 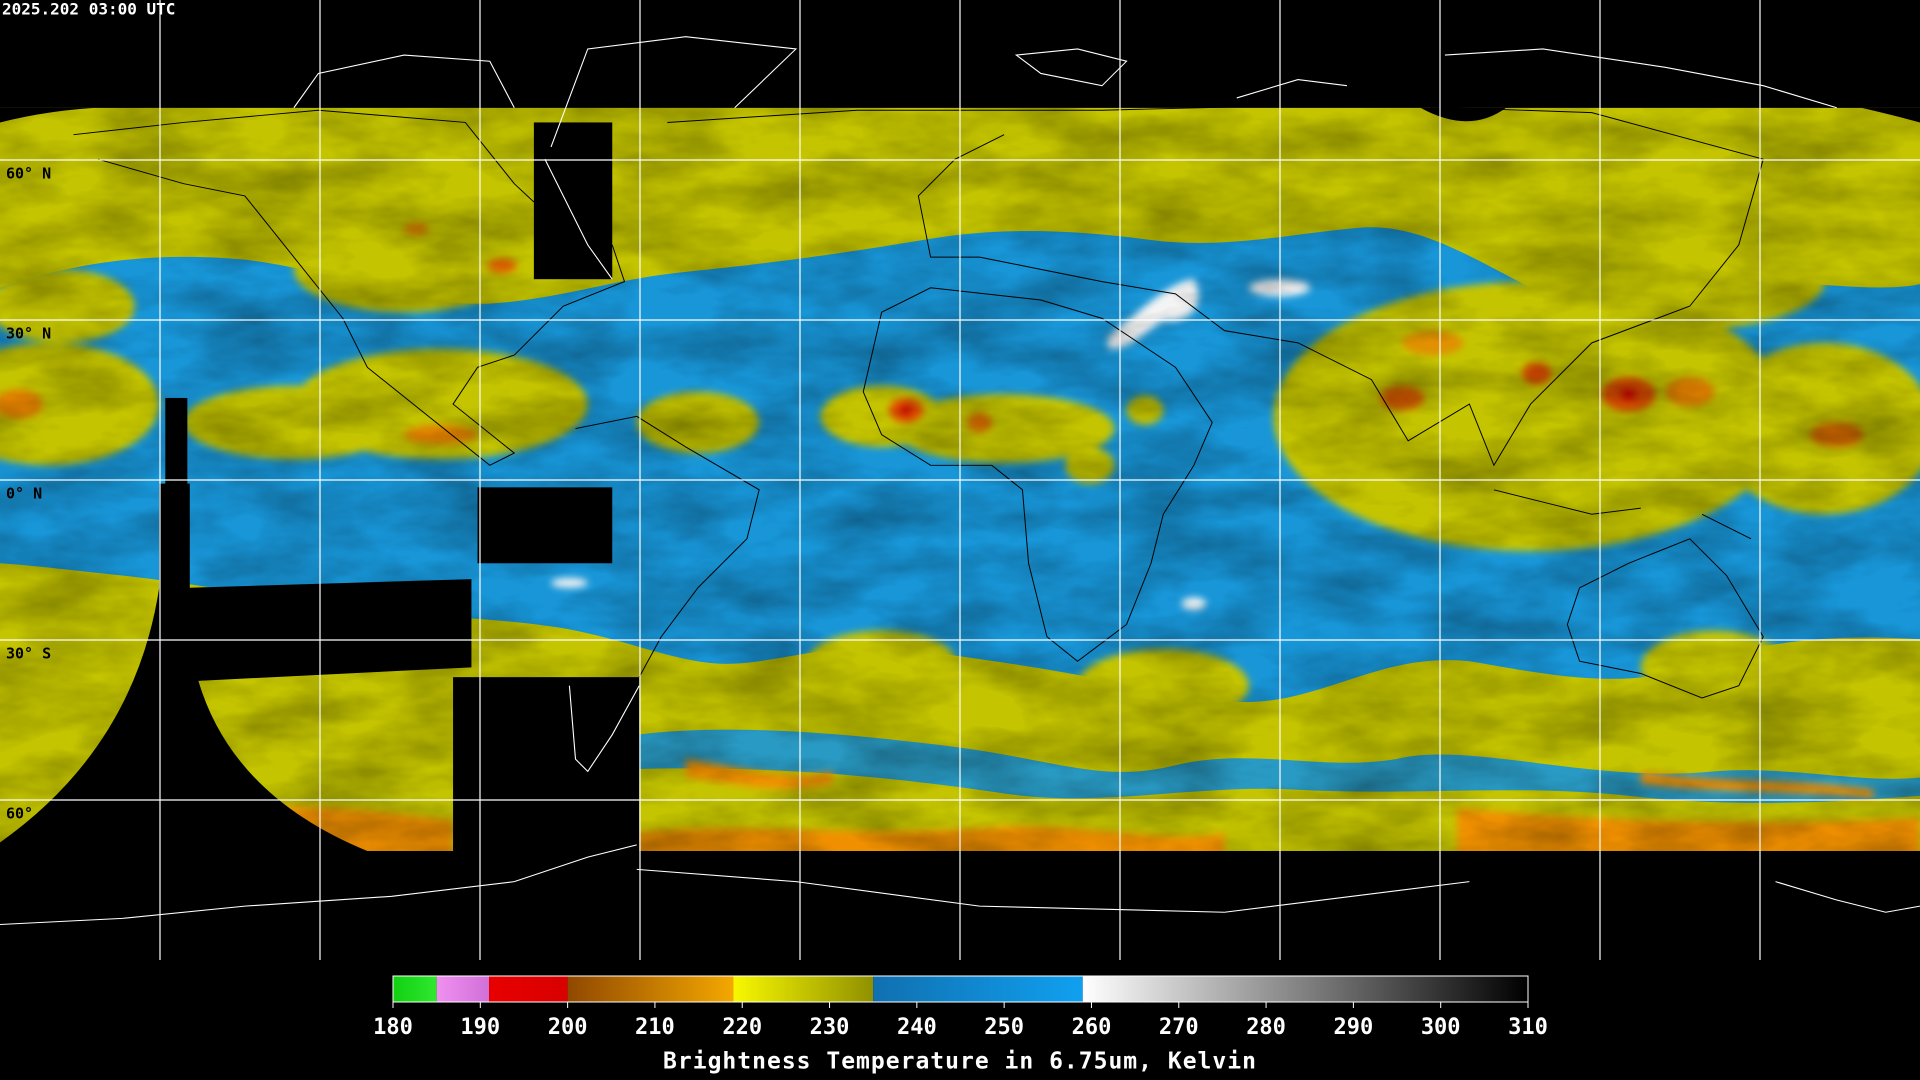 I want to click on colorbar-tick-label: 280, so click(x=1266, y=1027).